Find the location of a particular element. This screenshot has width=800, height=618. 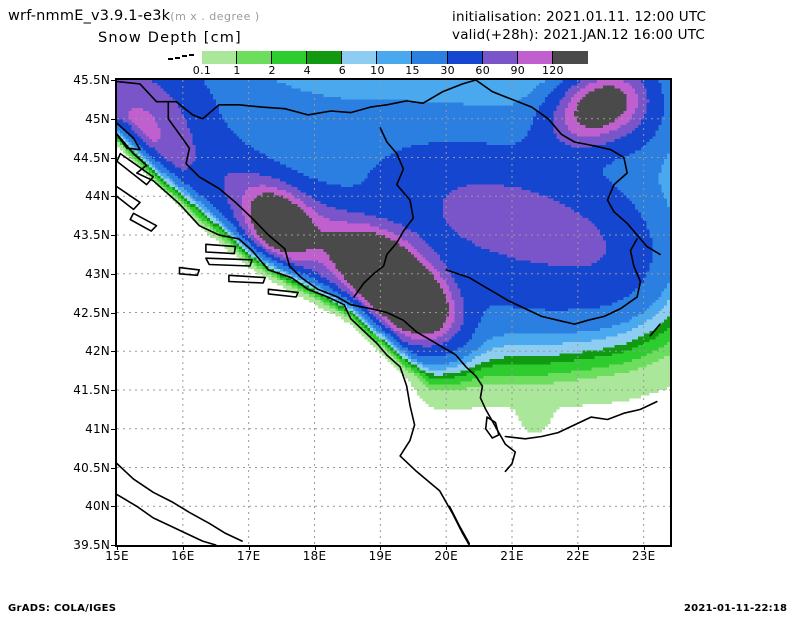

colorbar-tick-10: 10 is located at coordinates (377, 70).